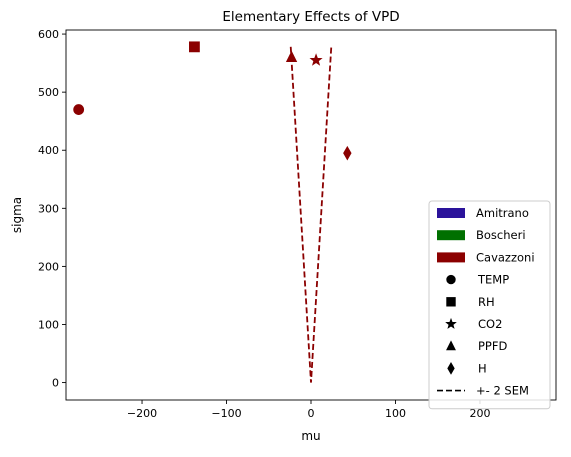 This screenshot has width=571, height=457. Describe the element at coordinates (142, 413) in the screenshot. I see `x-tick-label: −200` at that location.